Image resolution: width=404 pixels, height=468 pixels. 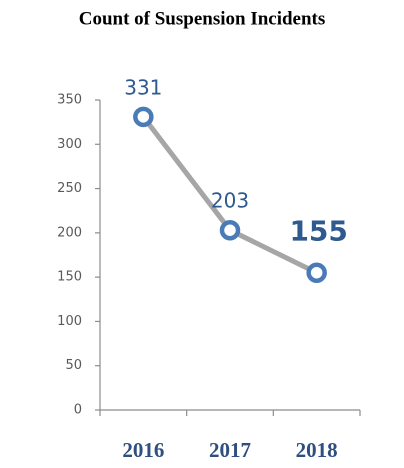 I want to click on x-tick-label: 2016, so click(x=143, y=450).